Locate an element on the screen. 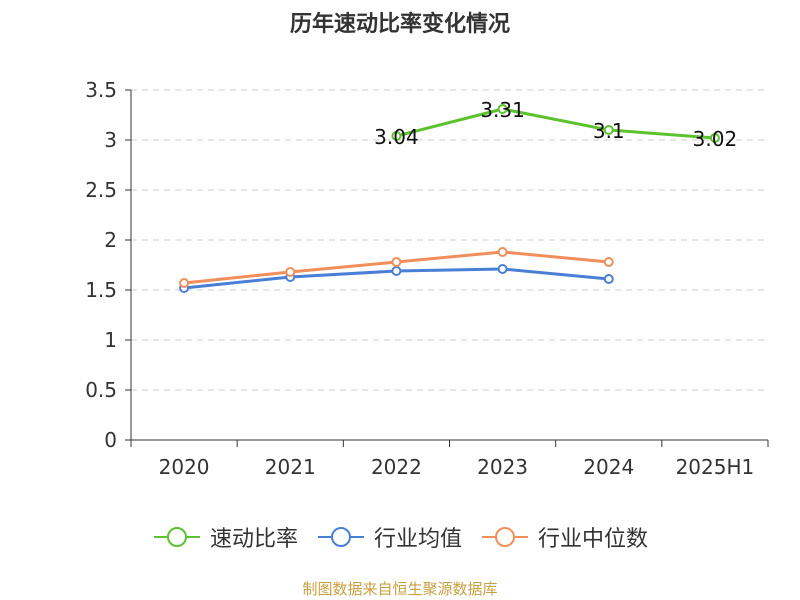  legend-item: 行业均值 is located at coordinates (389, 537).